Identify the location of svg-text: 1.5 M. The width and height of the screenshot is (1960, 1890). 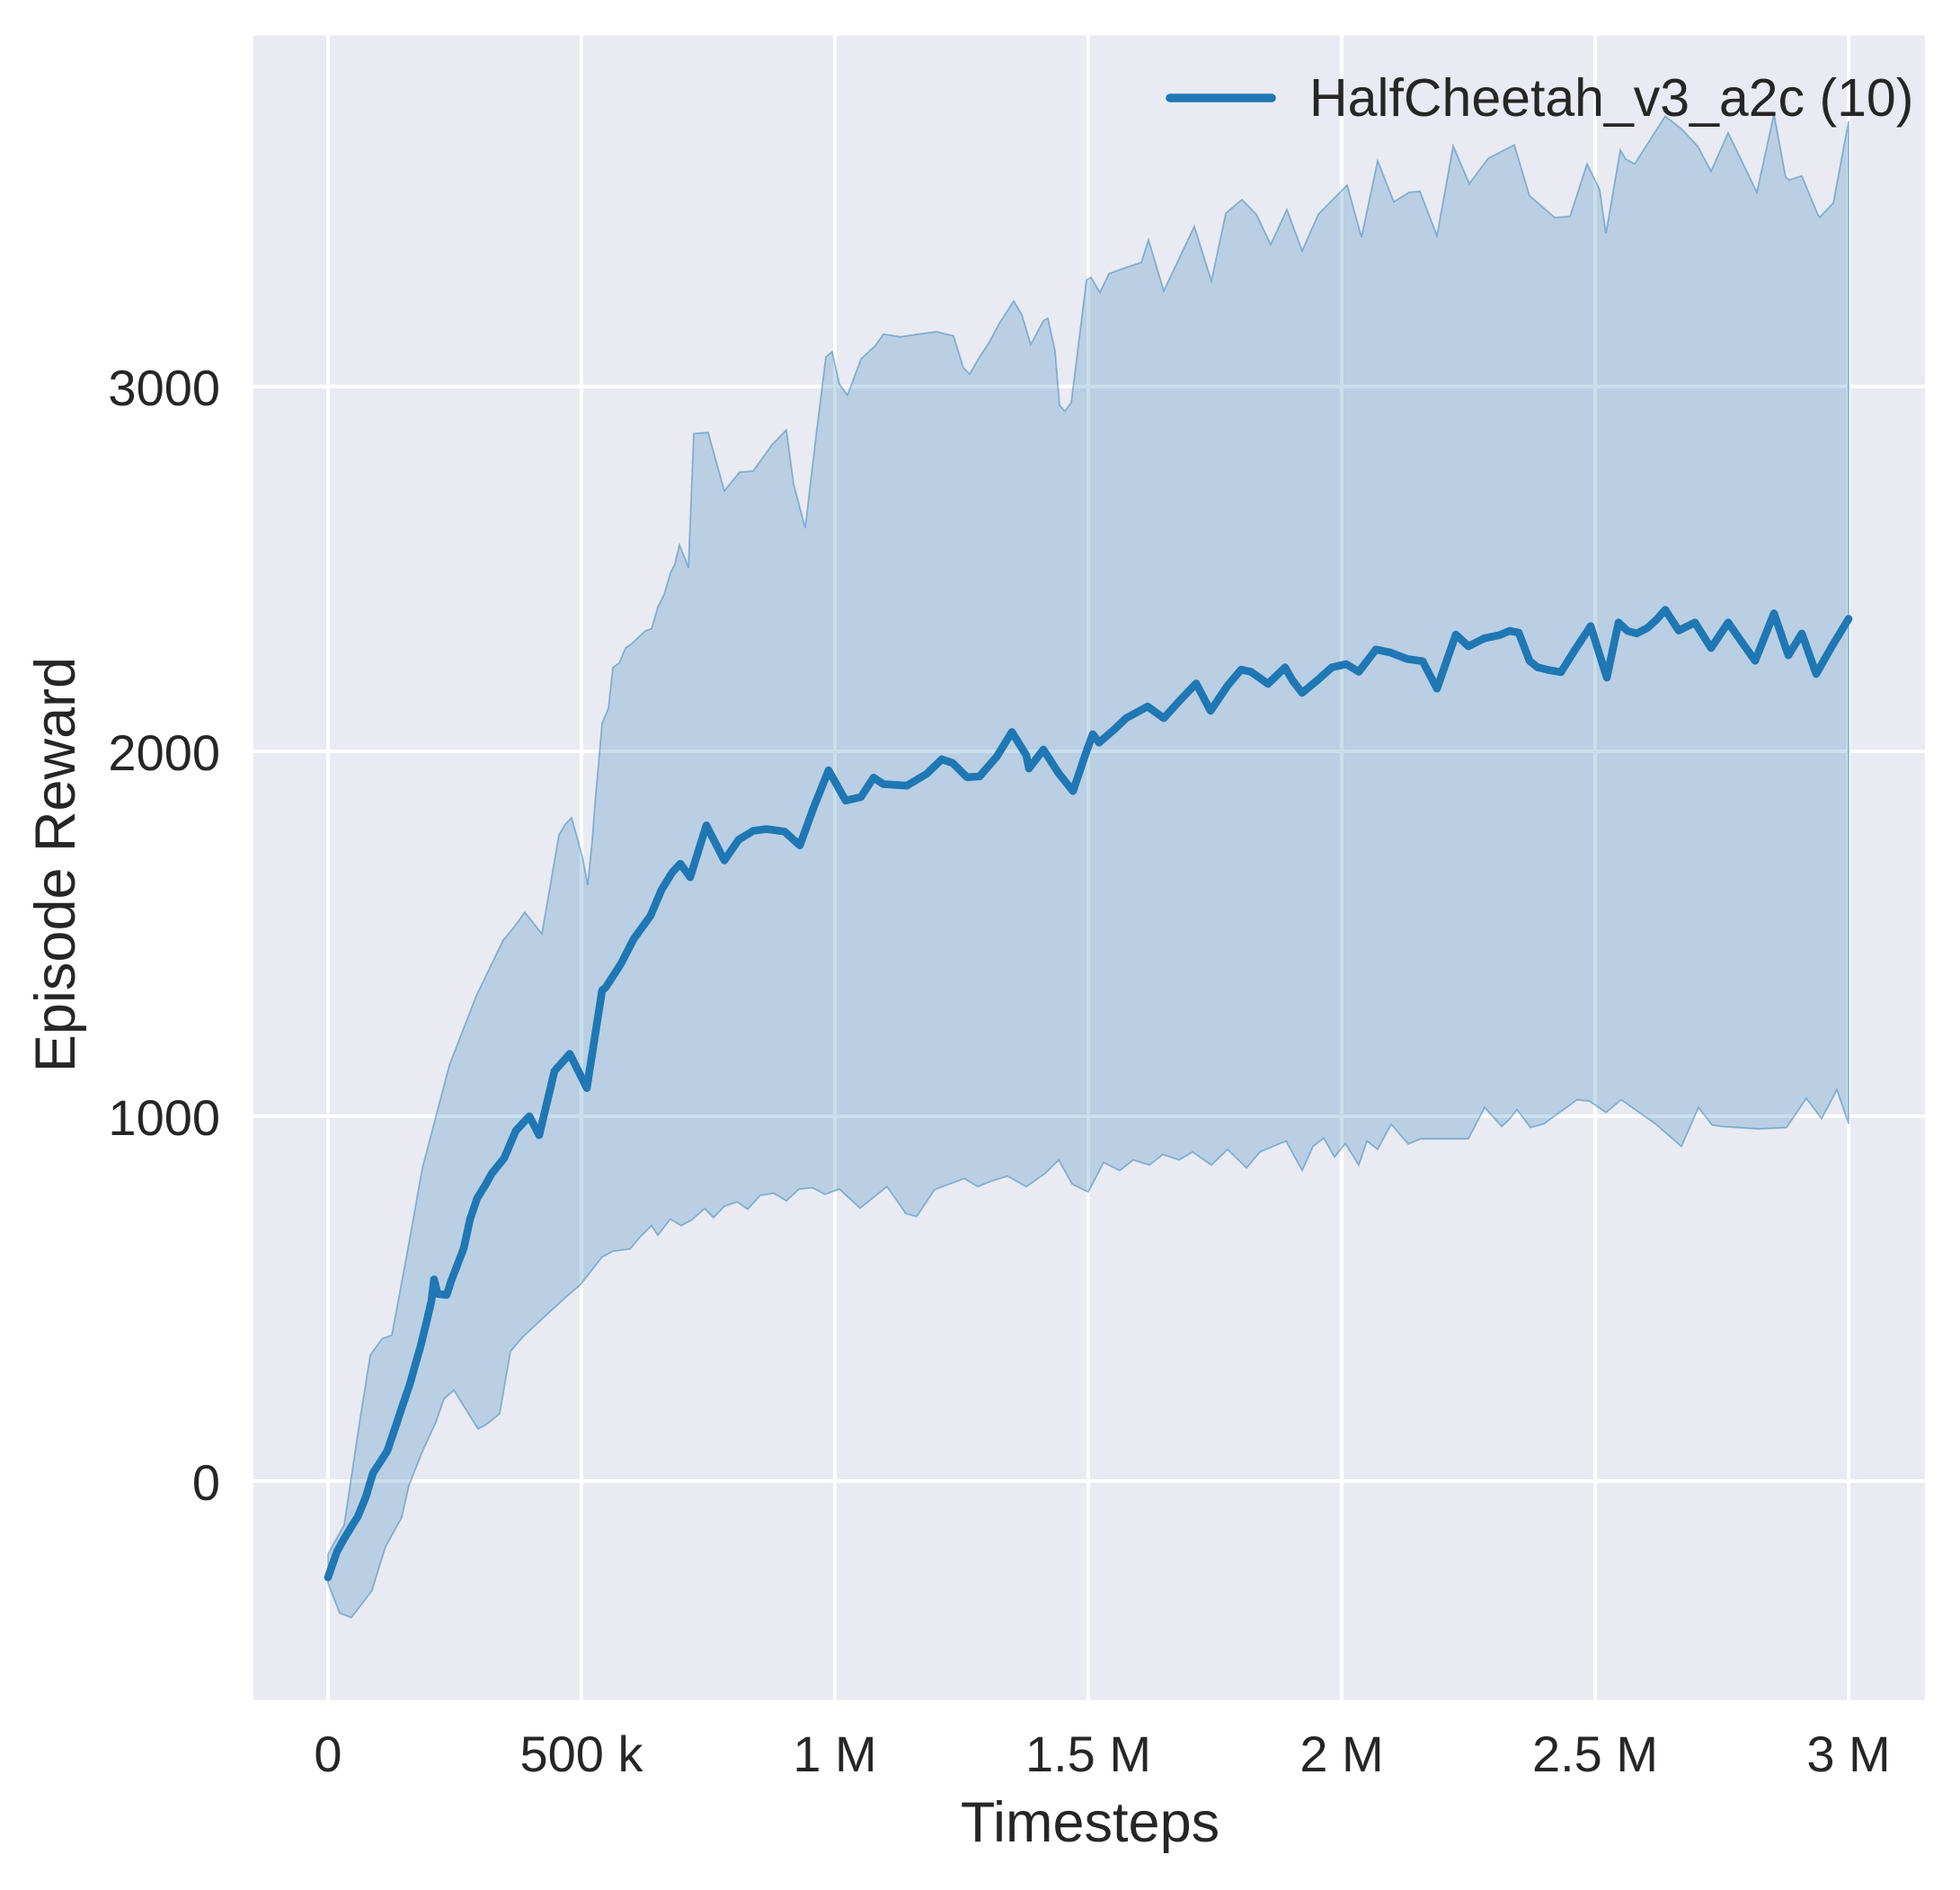
(1088, 1754).